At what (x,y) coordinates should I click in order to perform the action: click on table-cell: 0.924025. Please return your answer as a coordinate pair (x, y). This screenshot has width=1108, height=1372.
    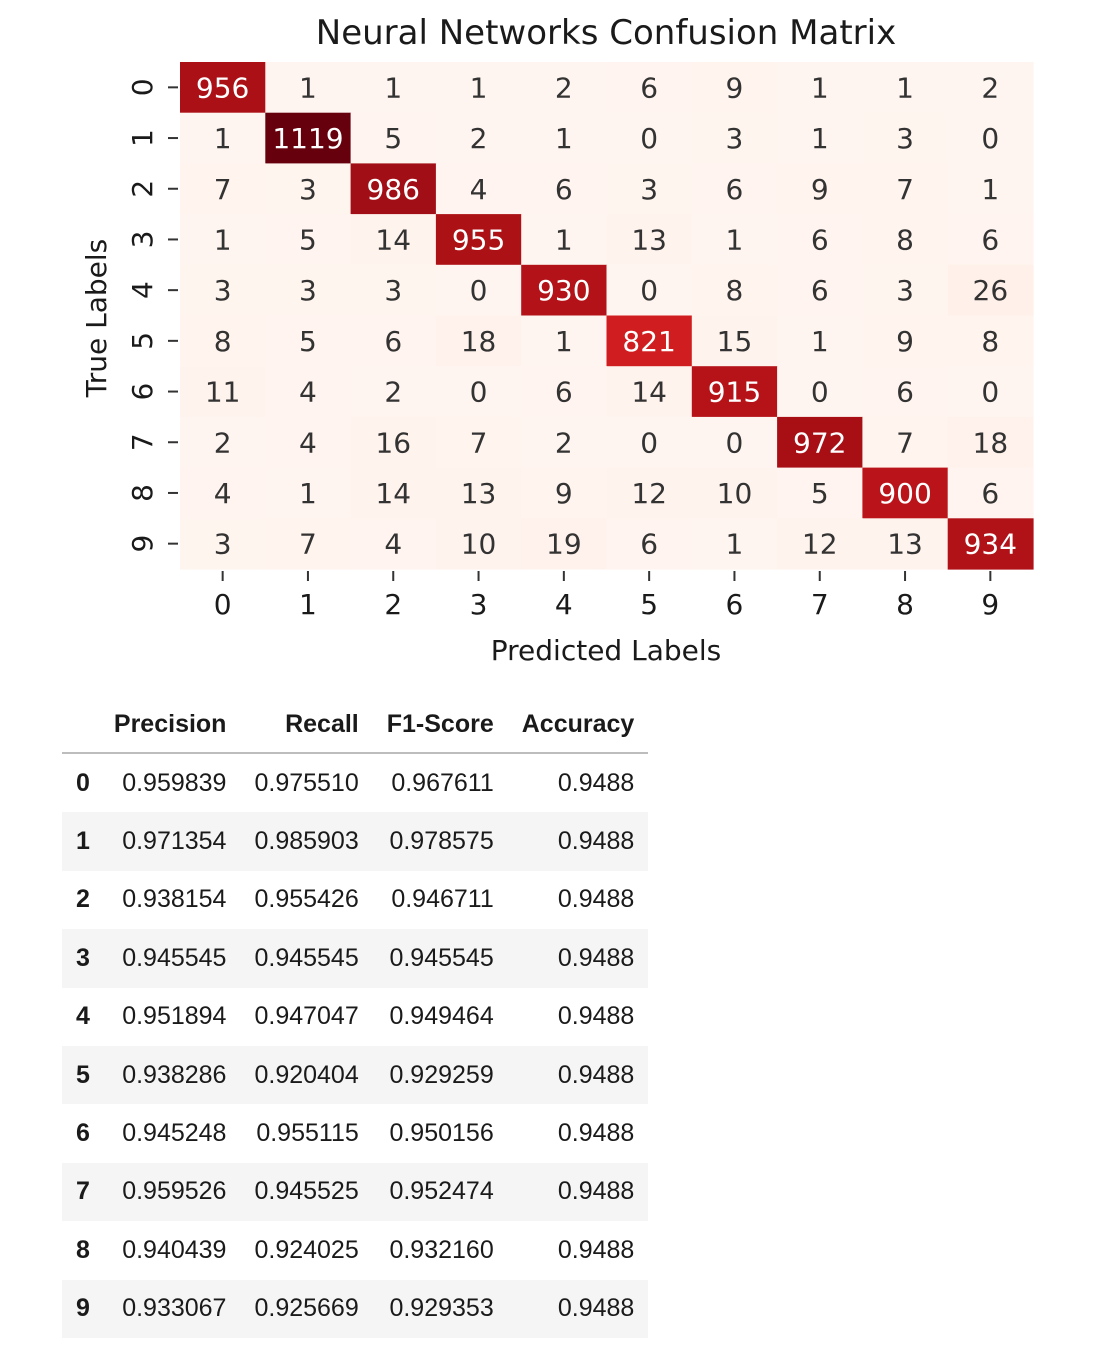
    Looking at the image, I should click on (306, 1249).